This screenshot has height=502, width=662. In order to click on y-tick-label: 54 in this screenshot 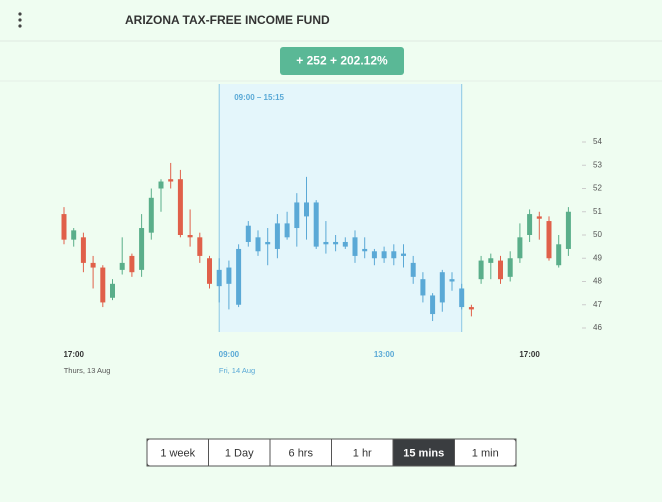, I will do `click(597, 141)`.